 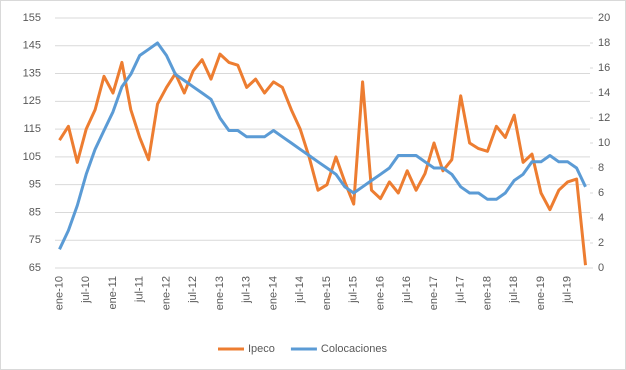 I want to click on y2-tick-label: 2, so click(x=601, y=243).